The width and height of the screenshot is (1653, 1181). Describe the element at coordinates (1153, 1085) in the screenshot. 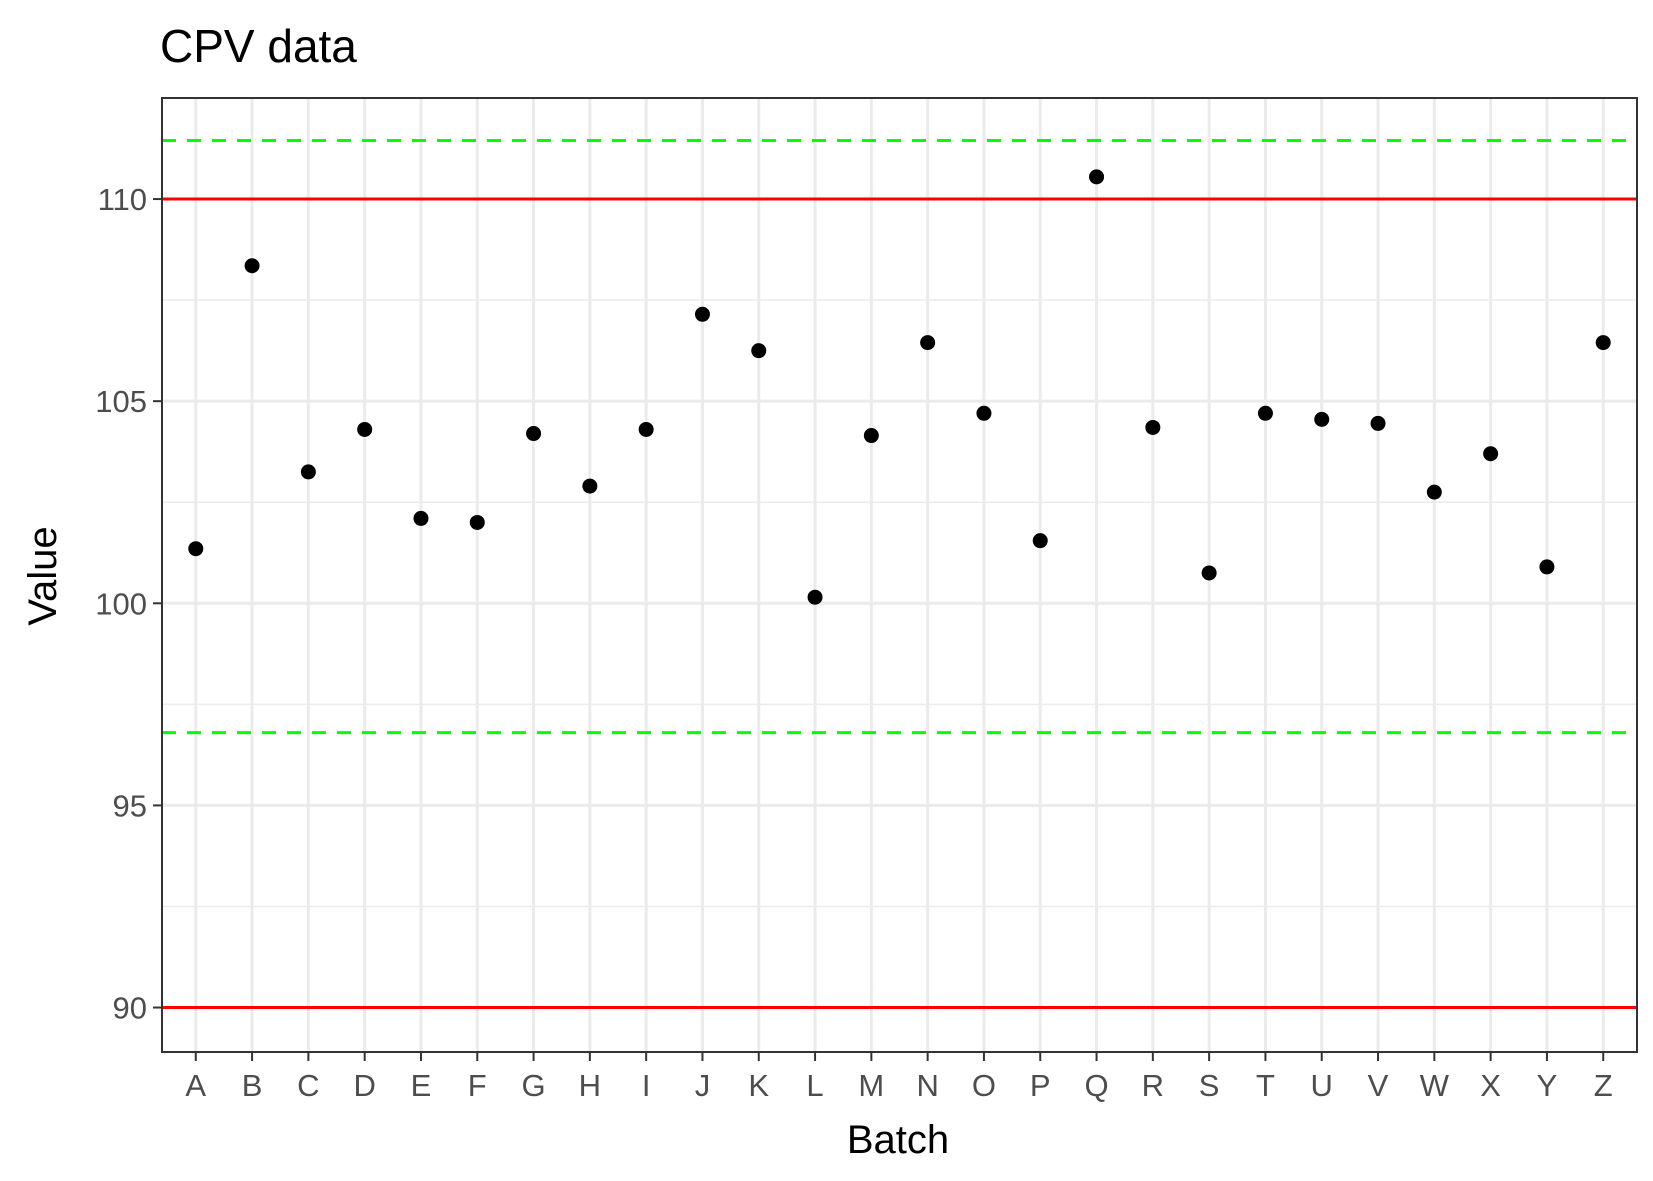

I see `x-tick-label: R` at that location.